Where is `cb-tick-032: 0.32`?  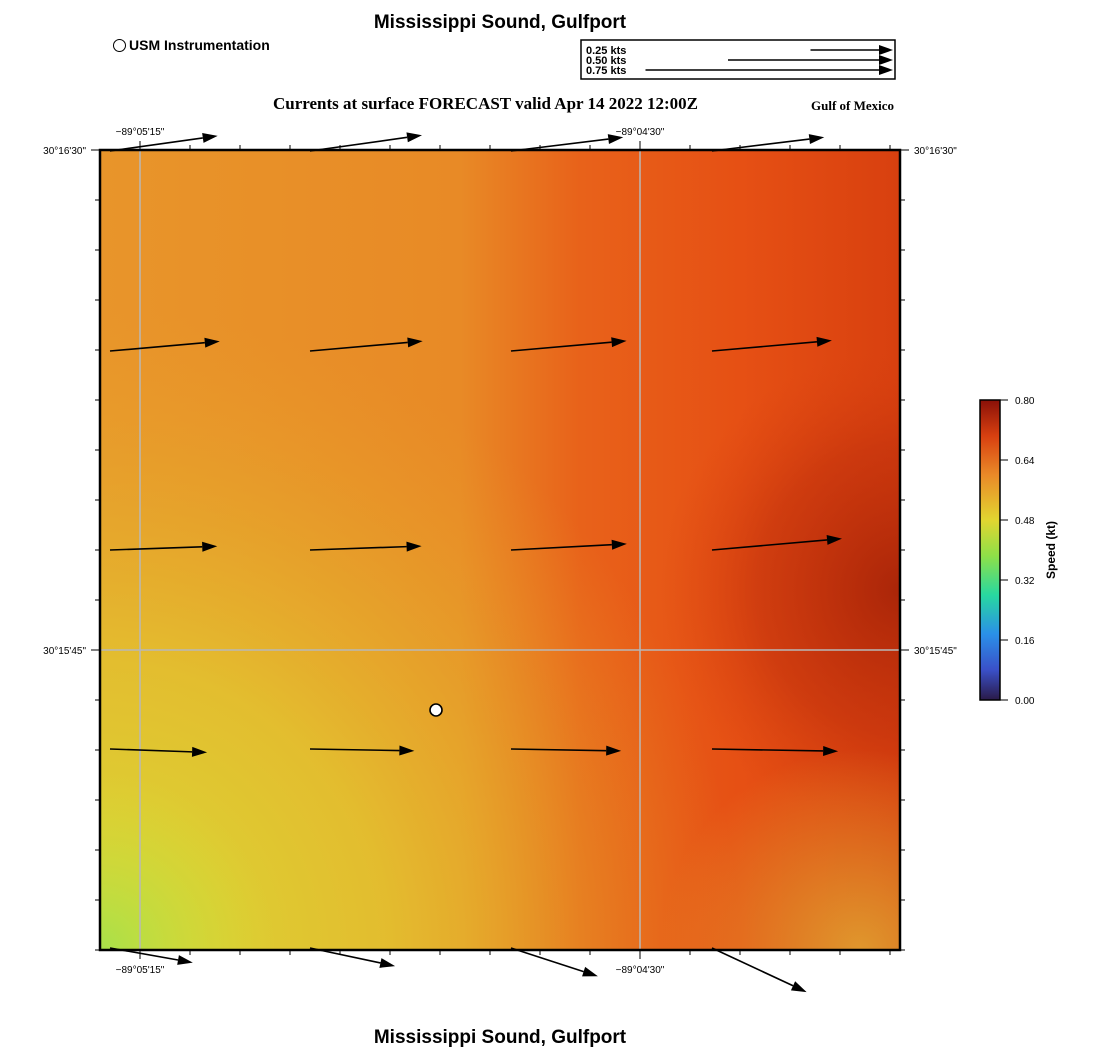
cb-tick-032: 0.32 is located at coordinates (1025, 581).